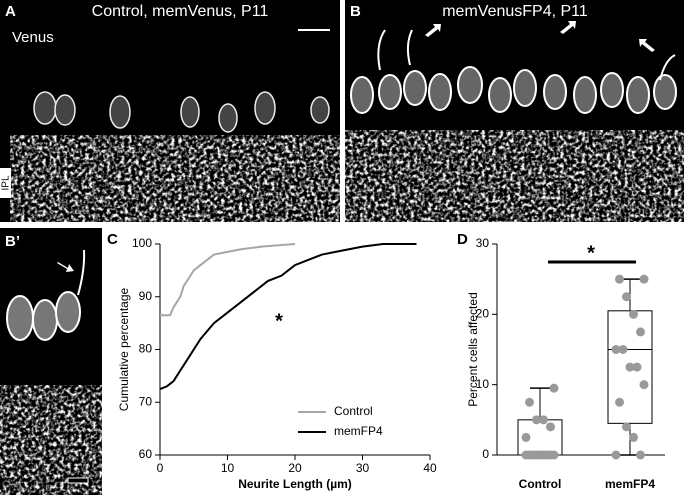  I want to click on layer-label: IPL, so click(6, 182).